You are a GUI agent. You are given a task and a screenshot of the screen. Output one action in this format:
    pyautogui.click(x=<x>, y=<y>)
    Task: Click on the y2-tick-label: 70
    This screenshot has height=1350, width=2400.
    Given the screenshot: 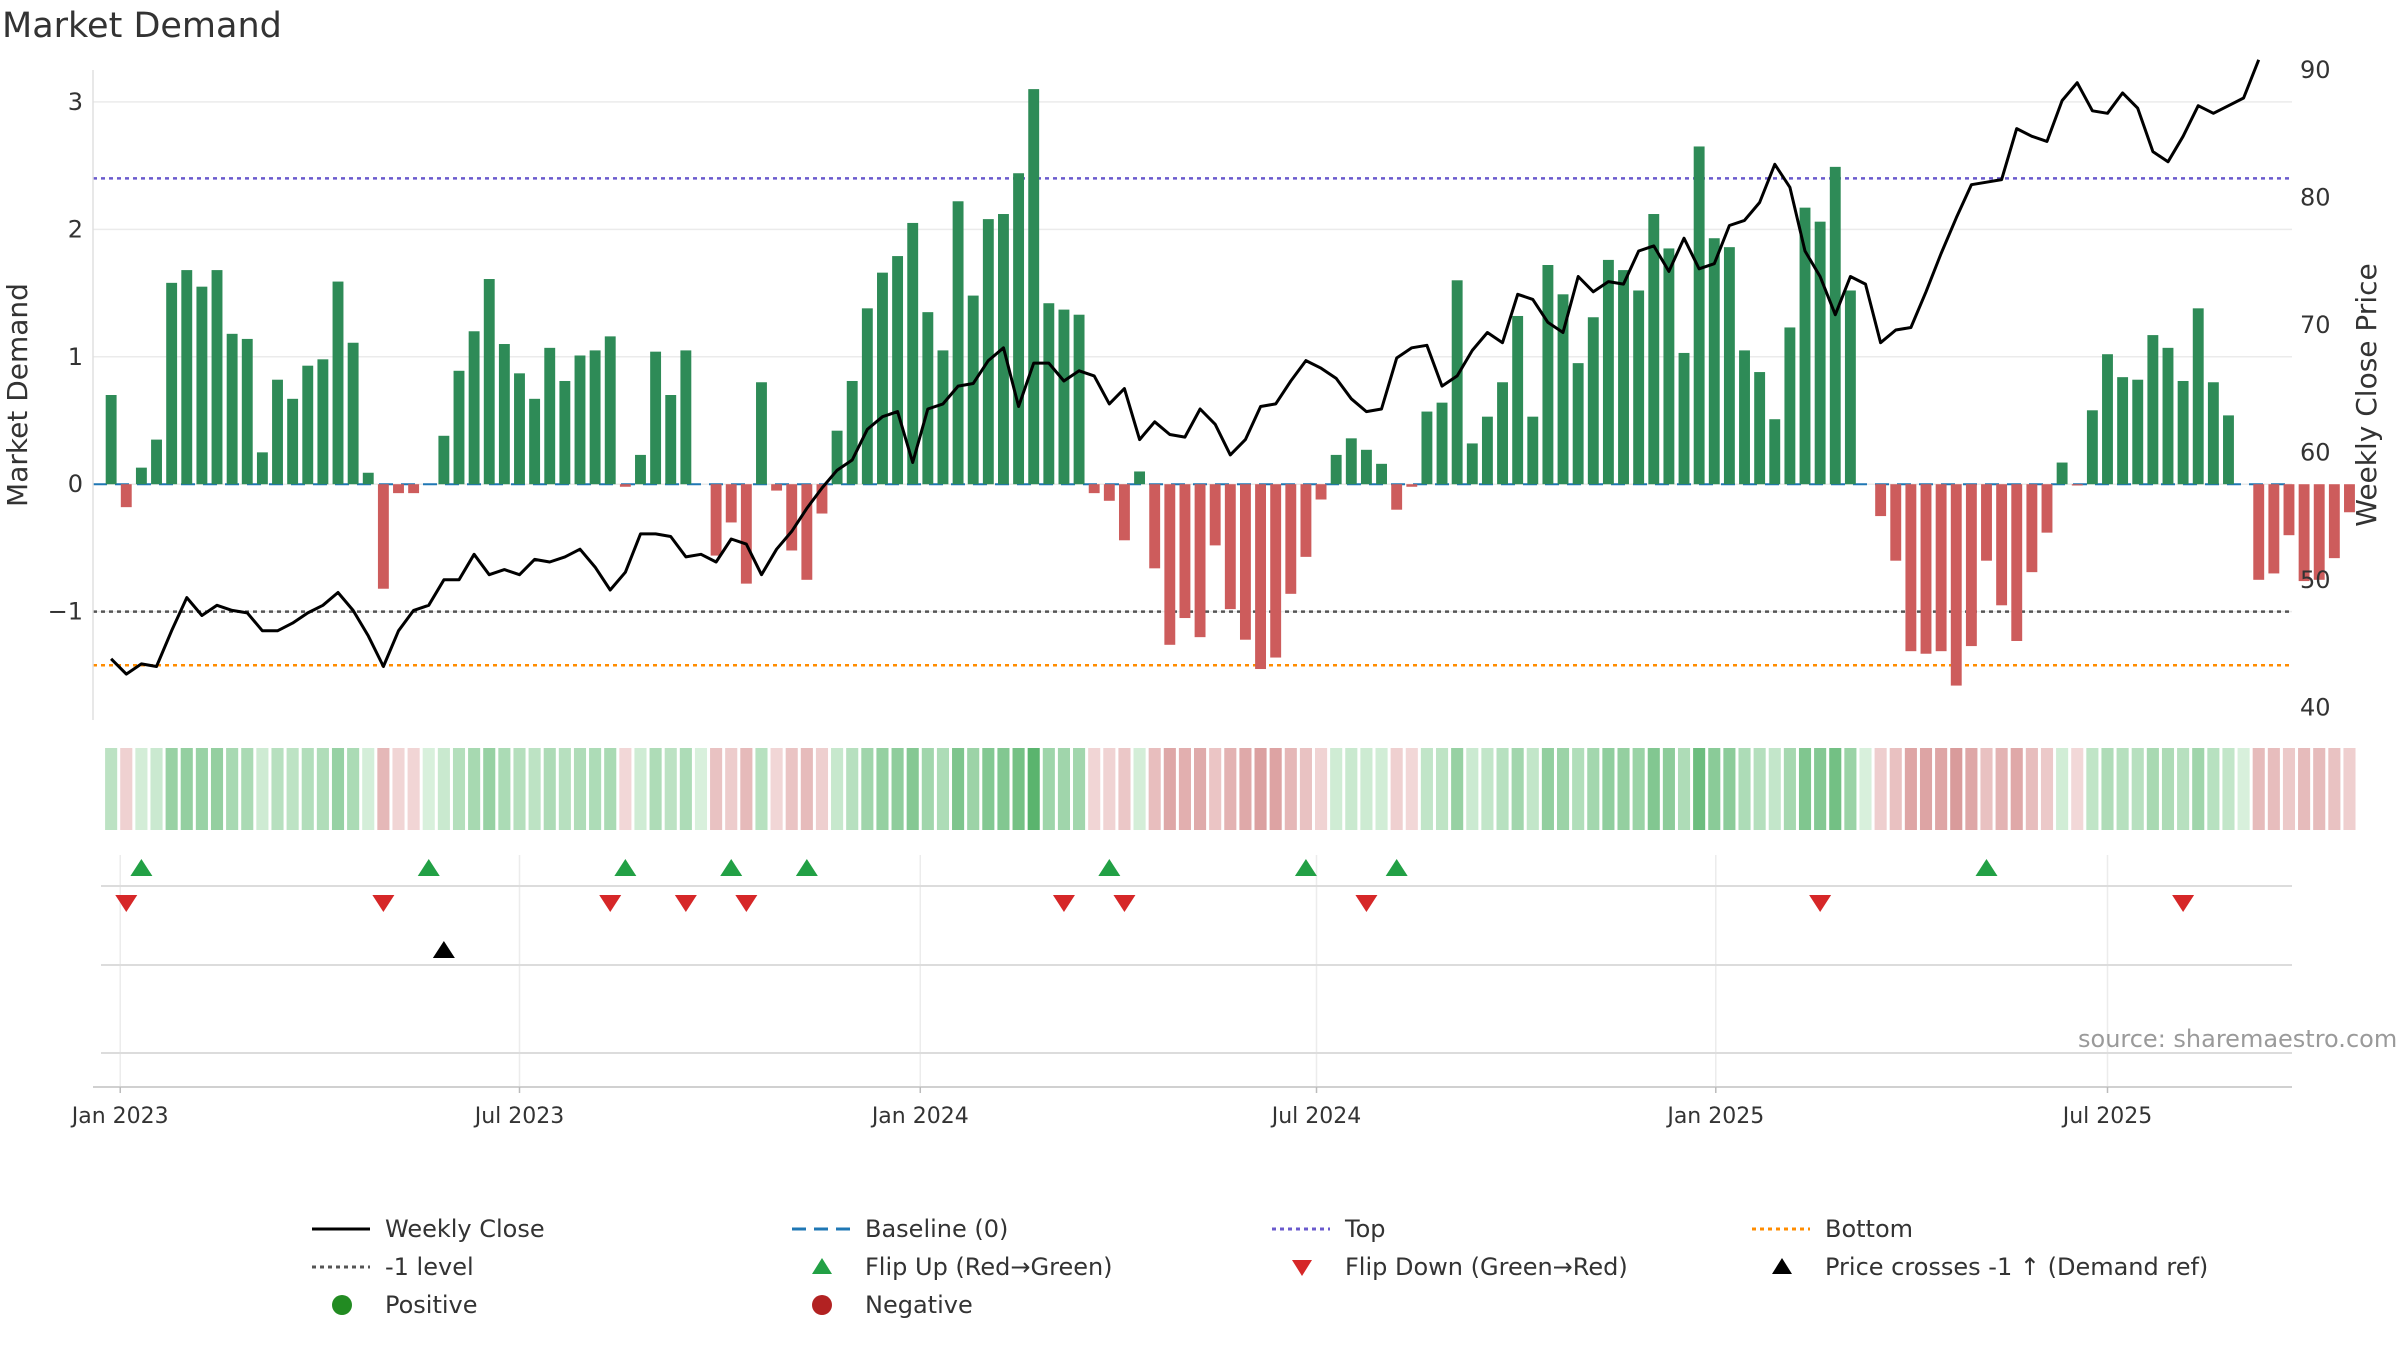 What is the action you would take?
    pyautogui.click(x=2315, y=325)
    